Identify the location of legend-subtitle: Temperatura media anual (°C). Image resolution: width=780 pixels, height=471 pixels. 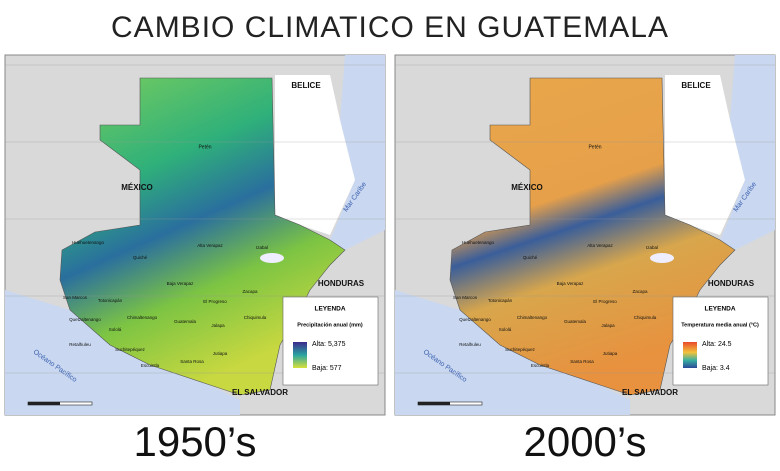
(720, 325).